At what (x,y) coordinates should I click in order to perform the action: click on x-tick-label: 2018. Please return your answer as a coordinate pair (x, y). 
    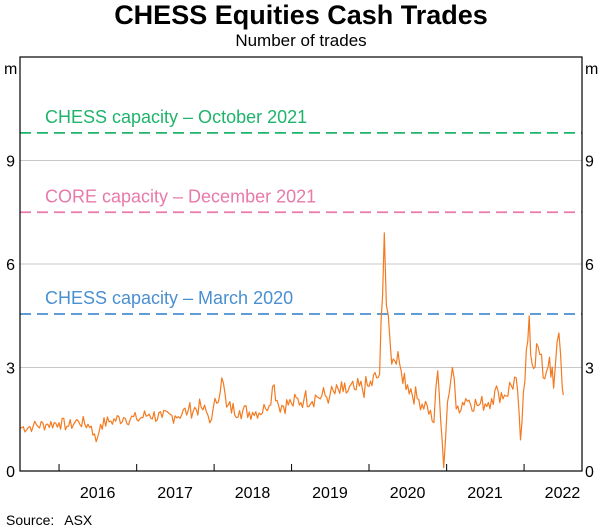
    Looking at the image, I should click on (253, 493).